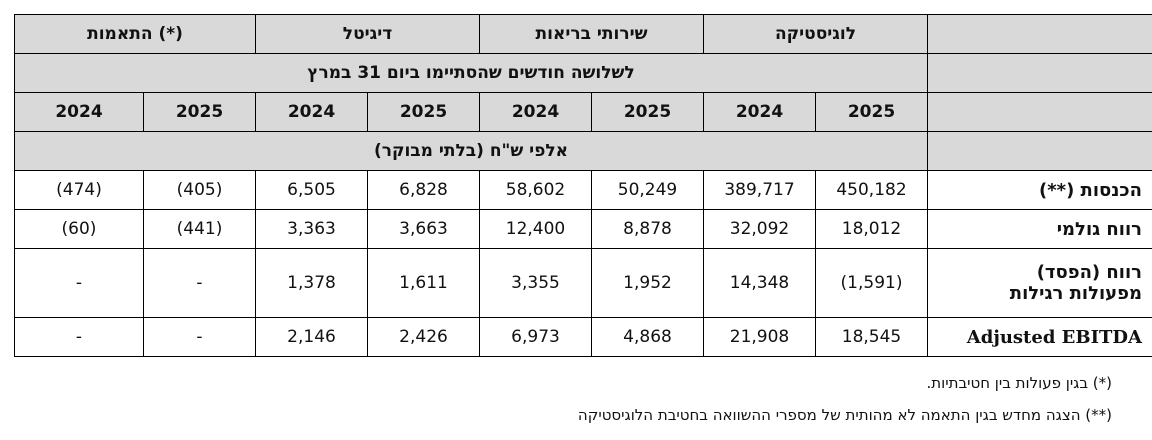  Describe the element at coordinates (423, 283) in the screenshot. I see `table-cell: 1,611` at that location.